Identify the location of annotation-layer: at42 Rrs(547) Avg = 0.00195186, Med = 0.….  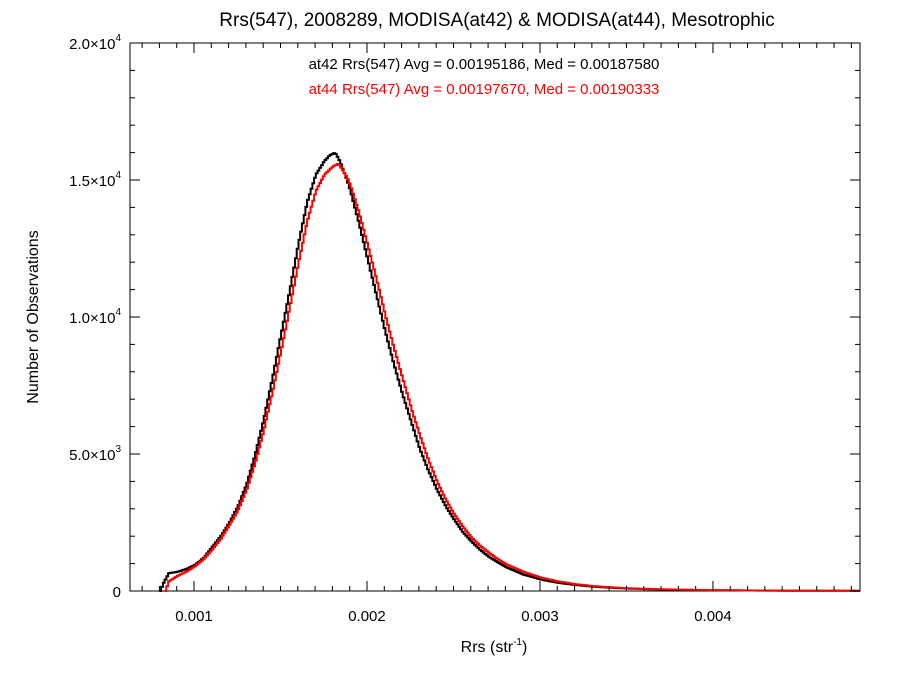
(484, 77).